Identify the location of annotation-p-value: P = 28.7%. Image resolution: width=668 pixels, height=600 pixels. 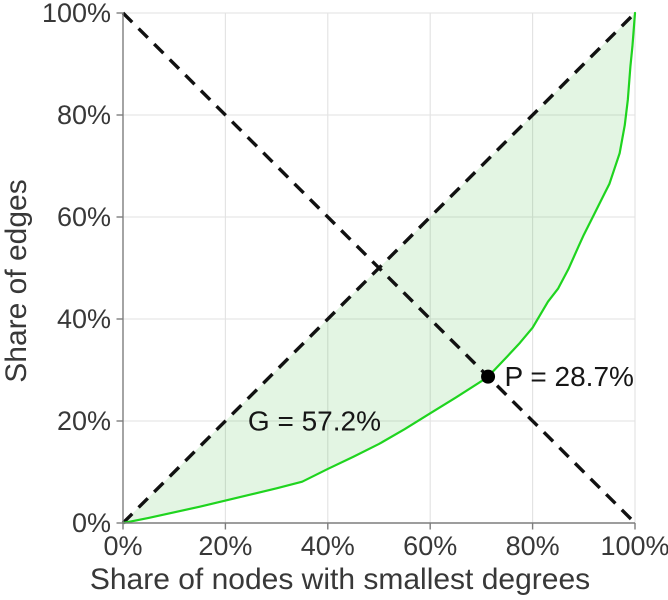
(568, 376).